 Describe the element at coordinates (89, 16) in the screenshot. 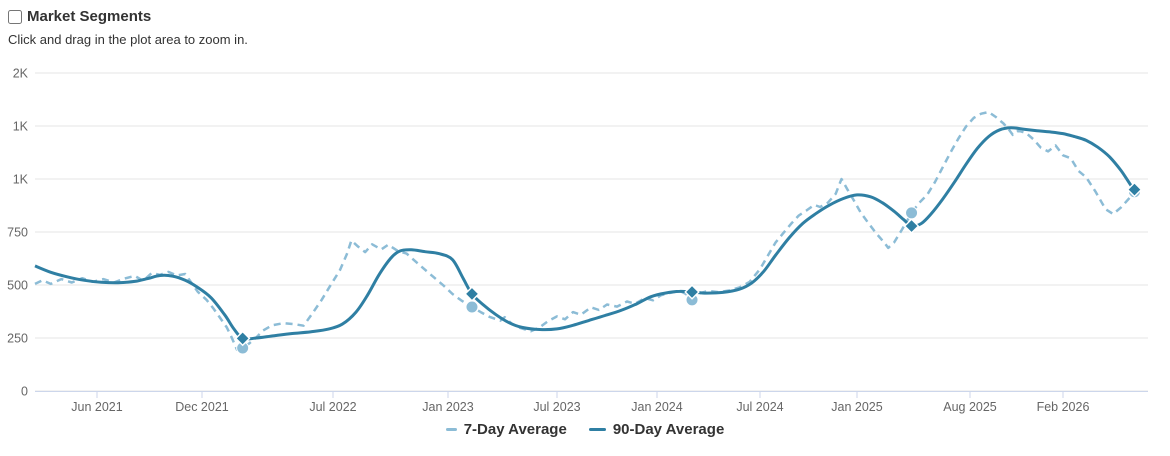

I see `chart-title: Market Segments` at that location.